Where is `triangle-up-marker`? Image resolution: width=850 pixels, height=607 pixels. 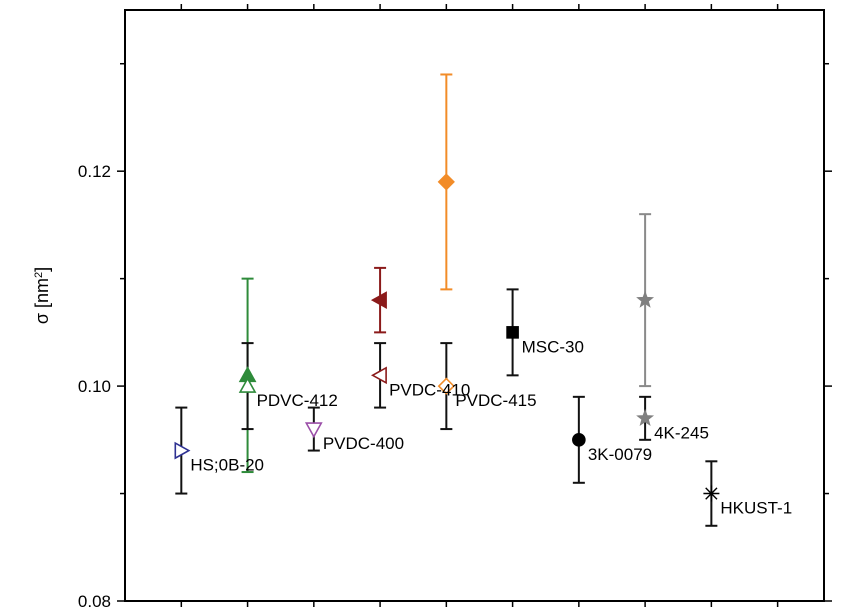 triangle-up-marker is located at coordinates (247, 384).